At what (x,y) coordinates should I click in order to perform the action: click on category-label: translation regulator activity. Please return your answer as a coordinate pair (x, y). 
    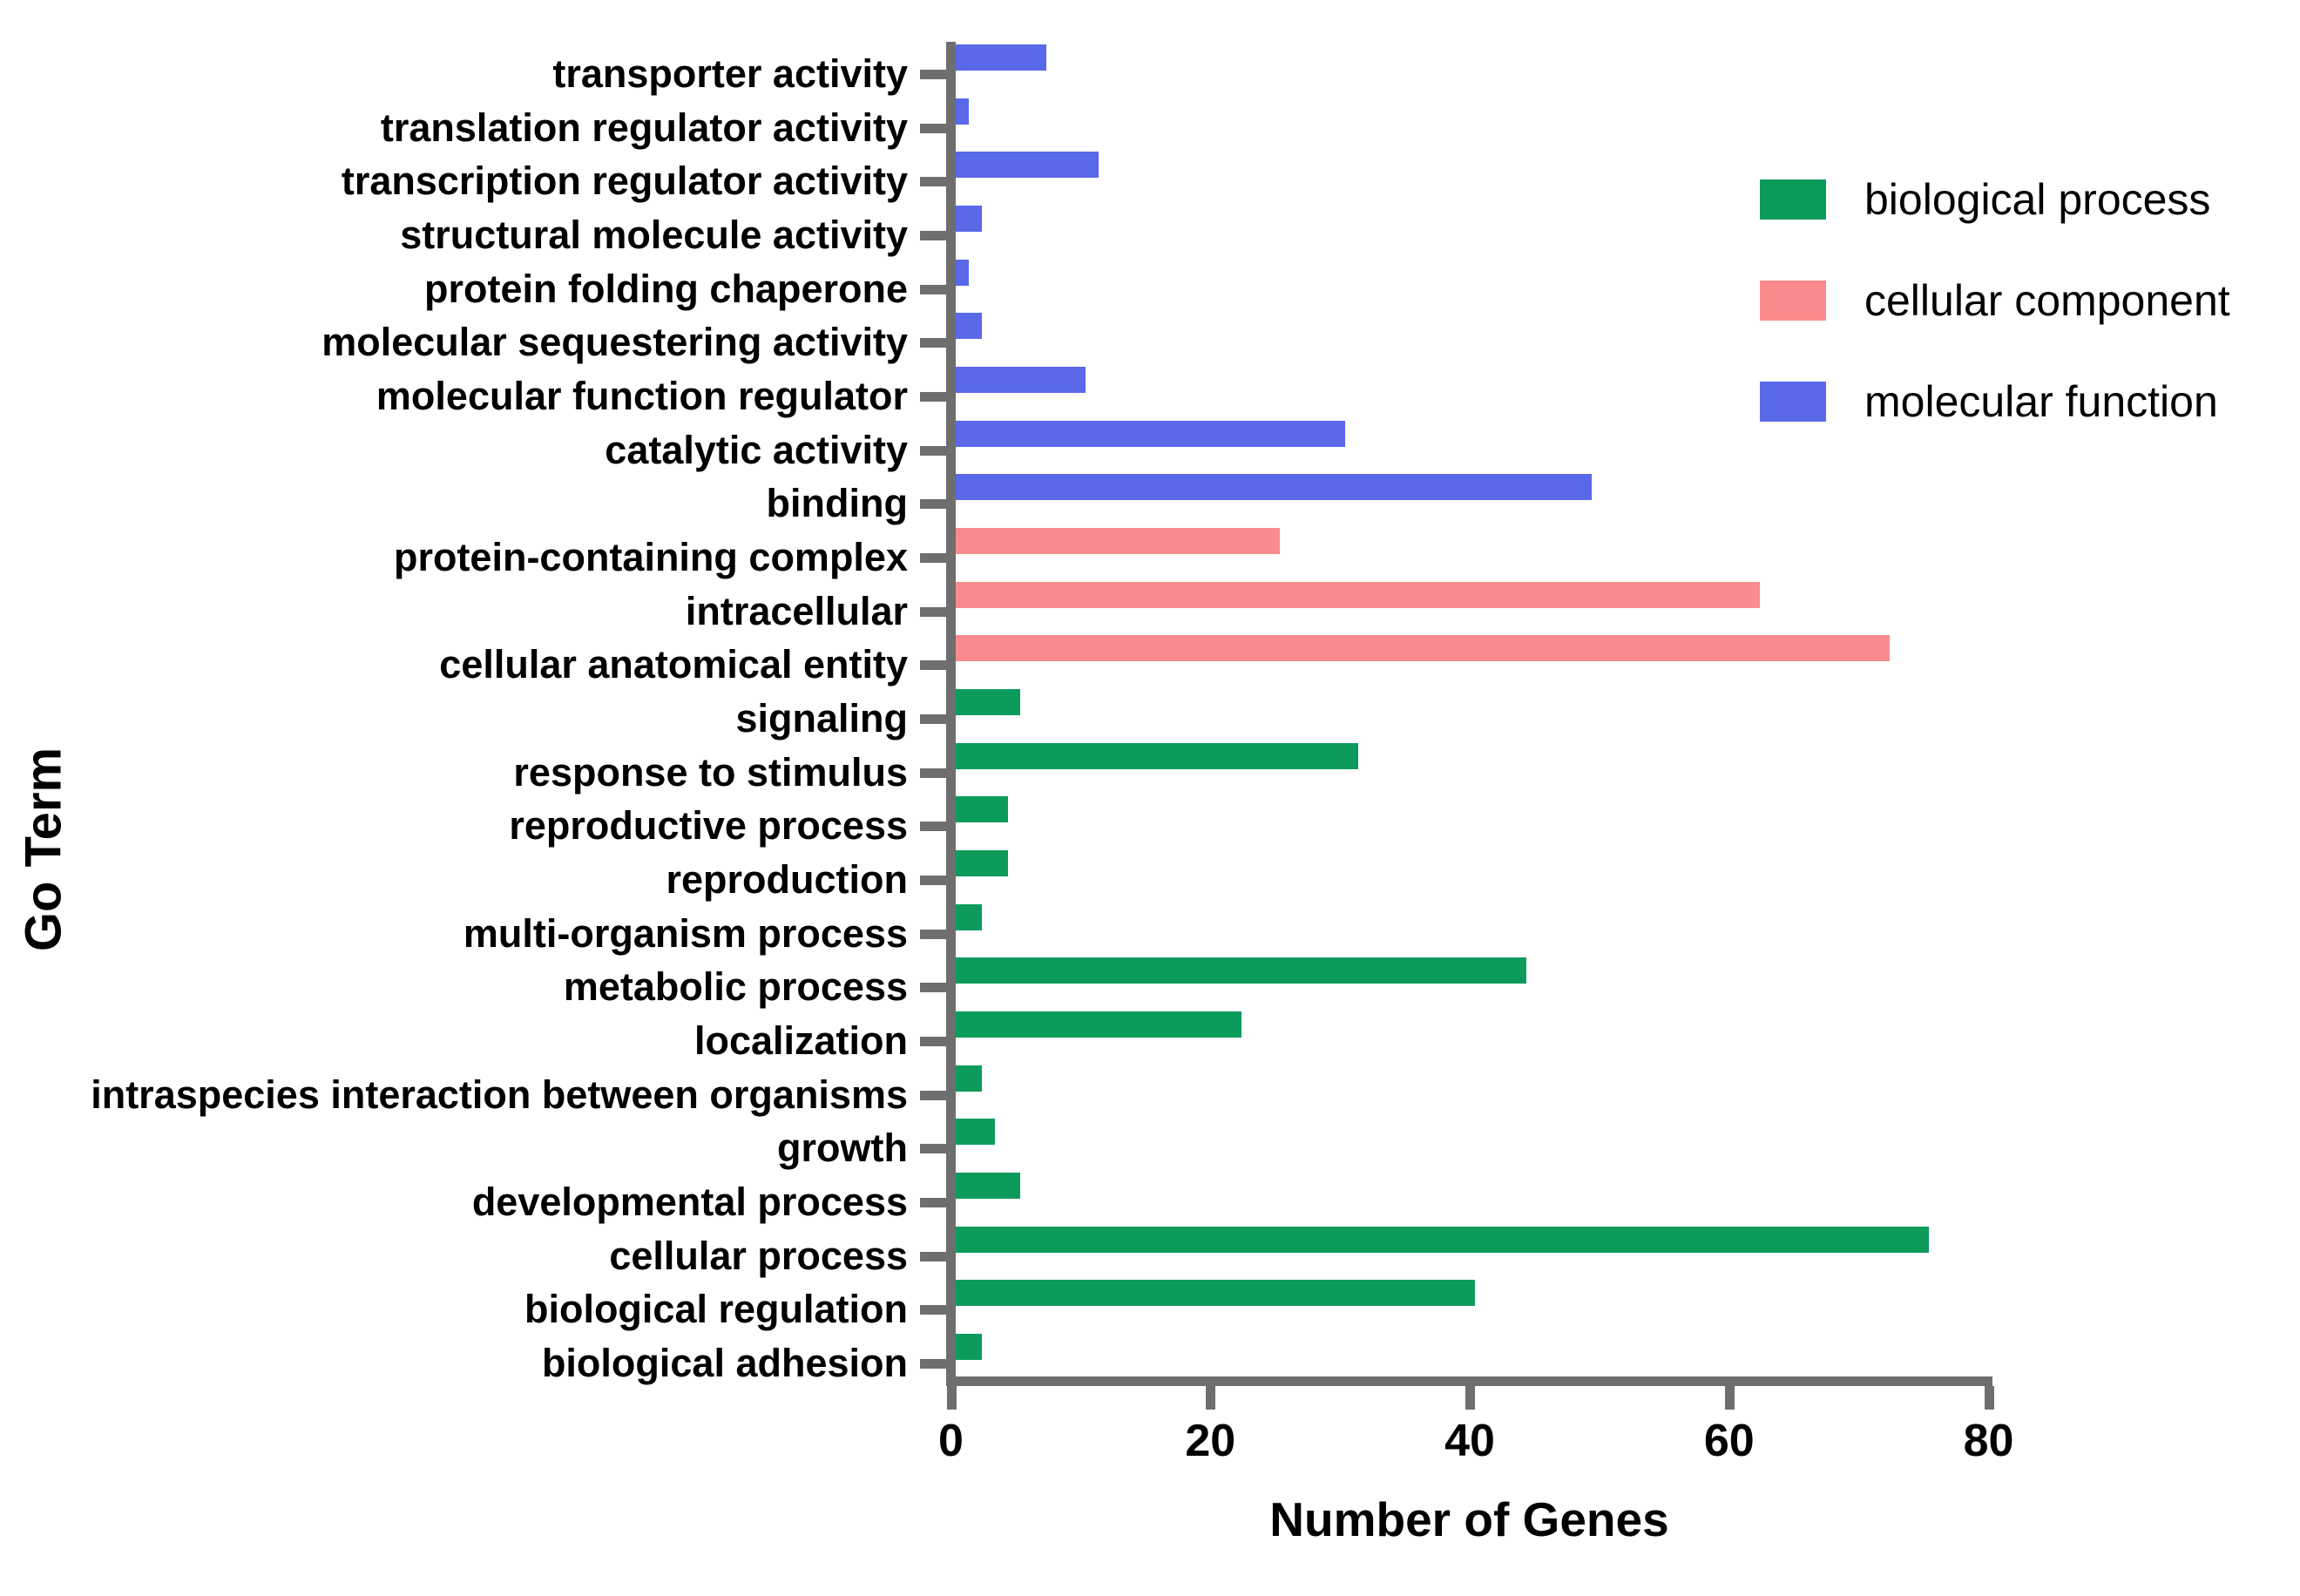
    Looking at the image, I should click on (644, 127).